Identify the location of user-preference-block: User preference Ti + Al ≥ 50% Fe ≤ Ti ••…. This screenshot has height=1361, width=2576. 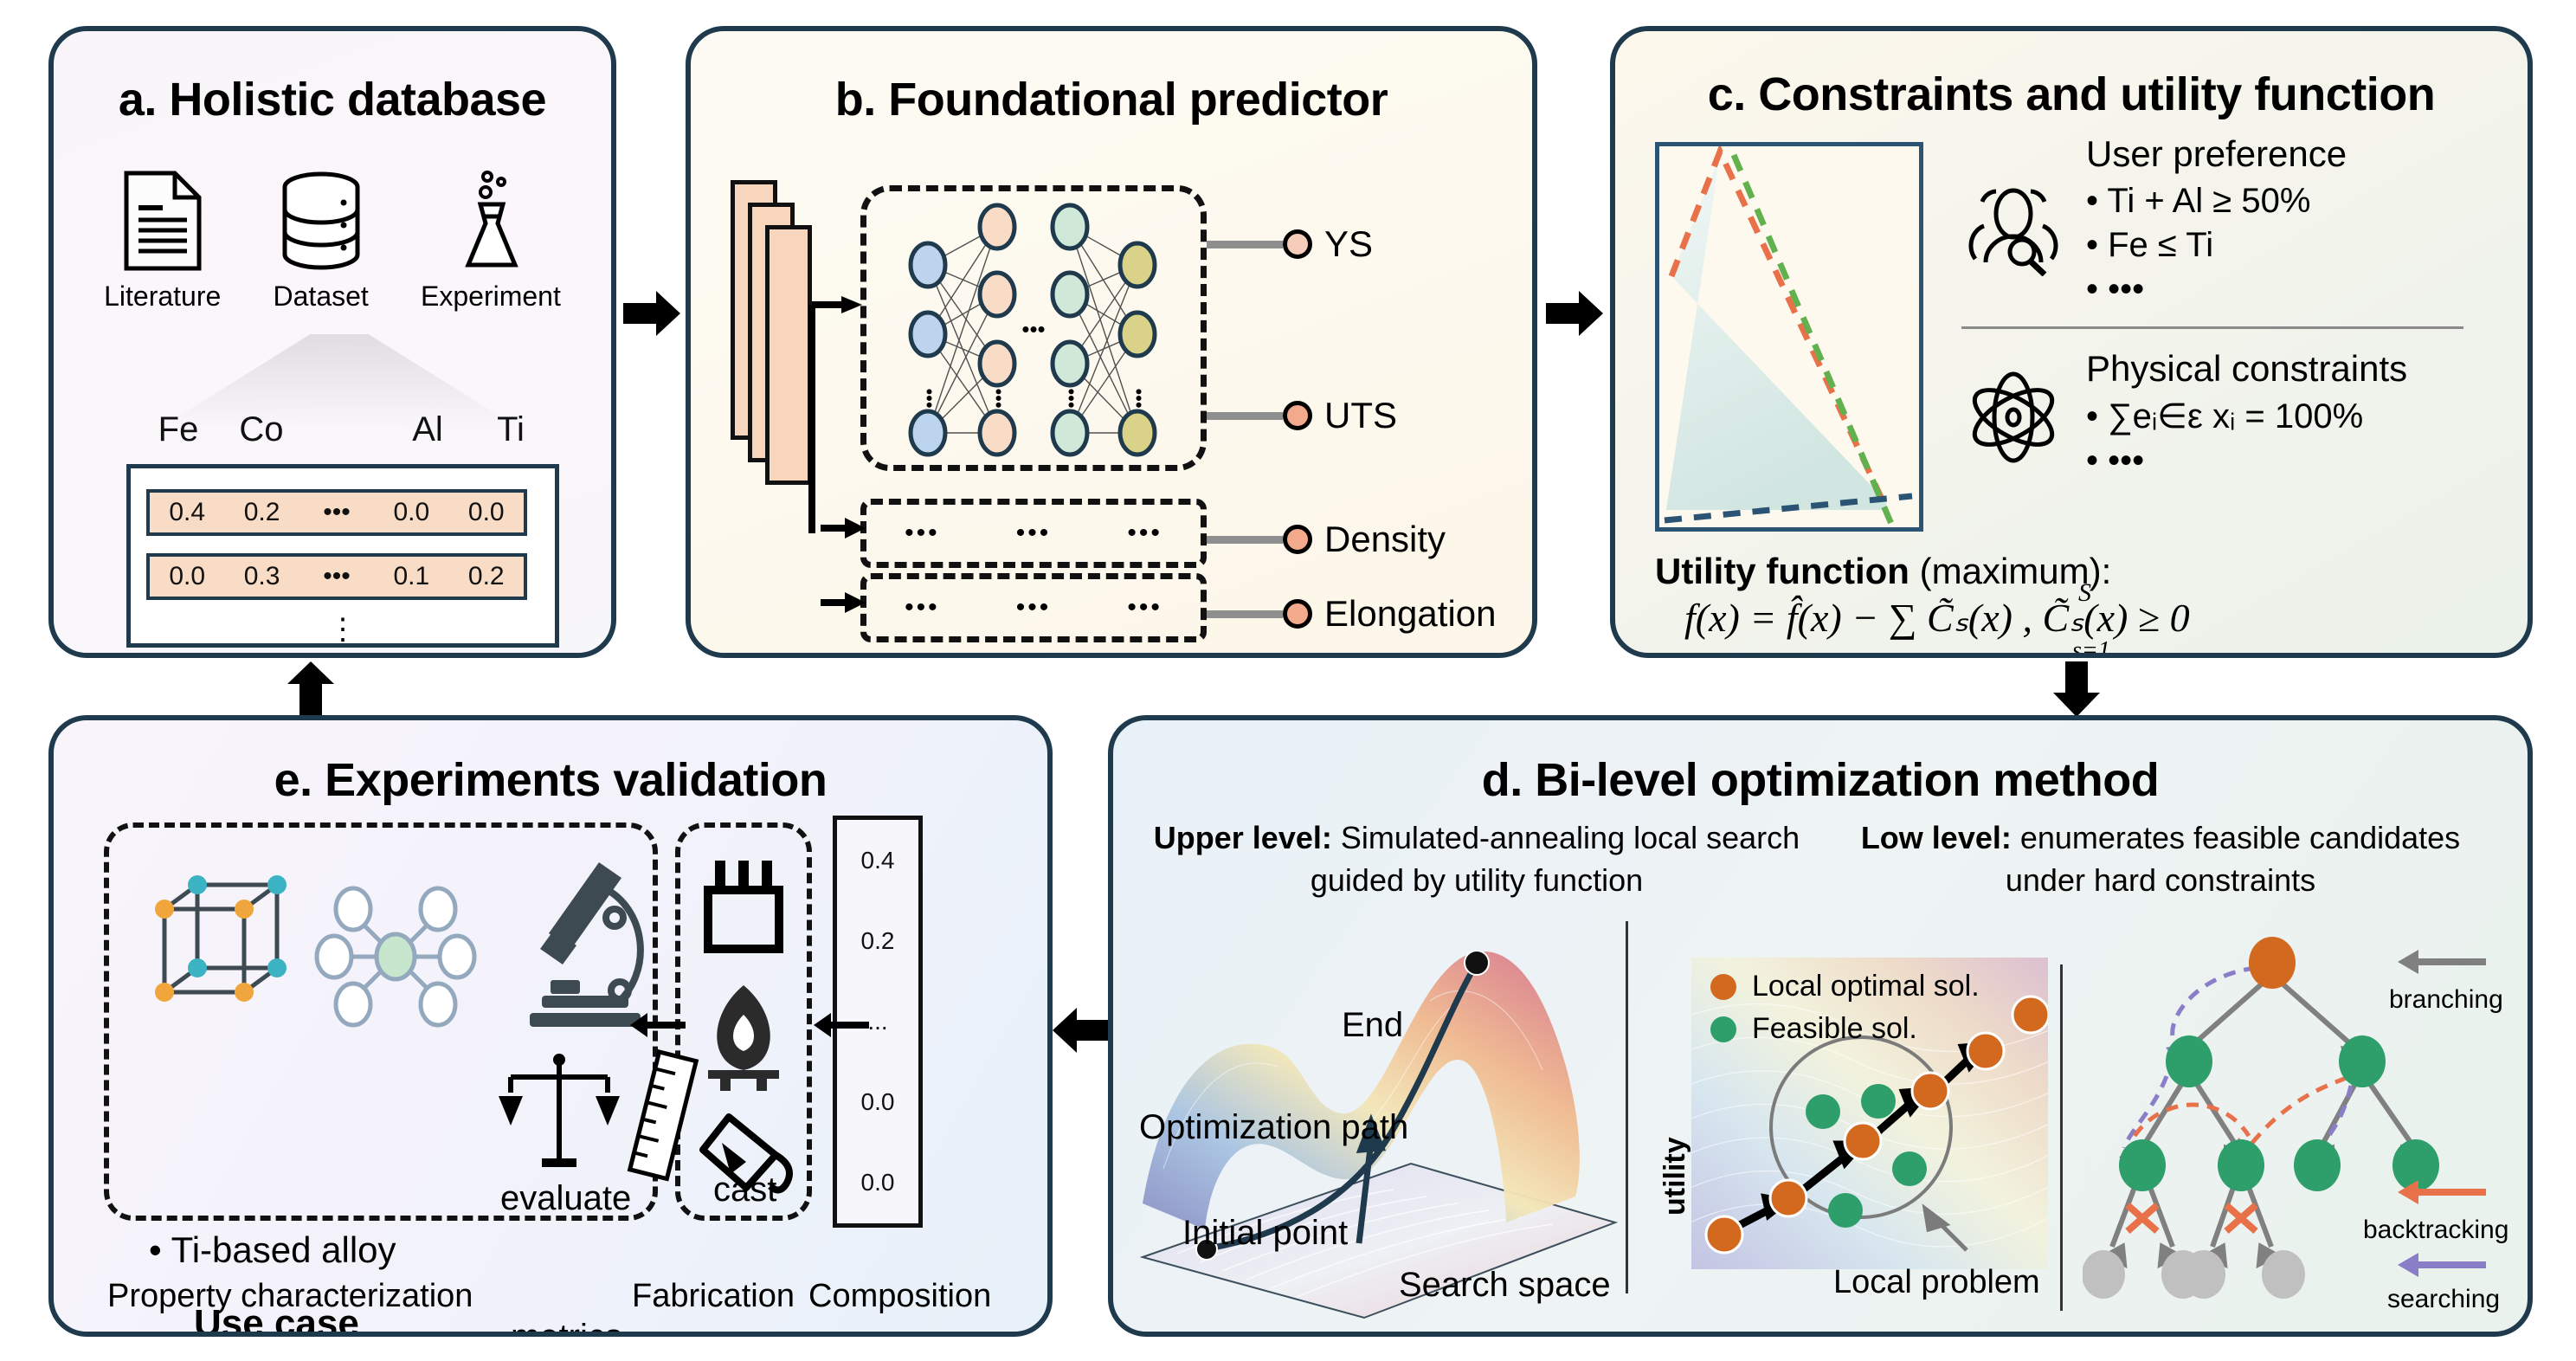
(2229, 223).